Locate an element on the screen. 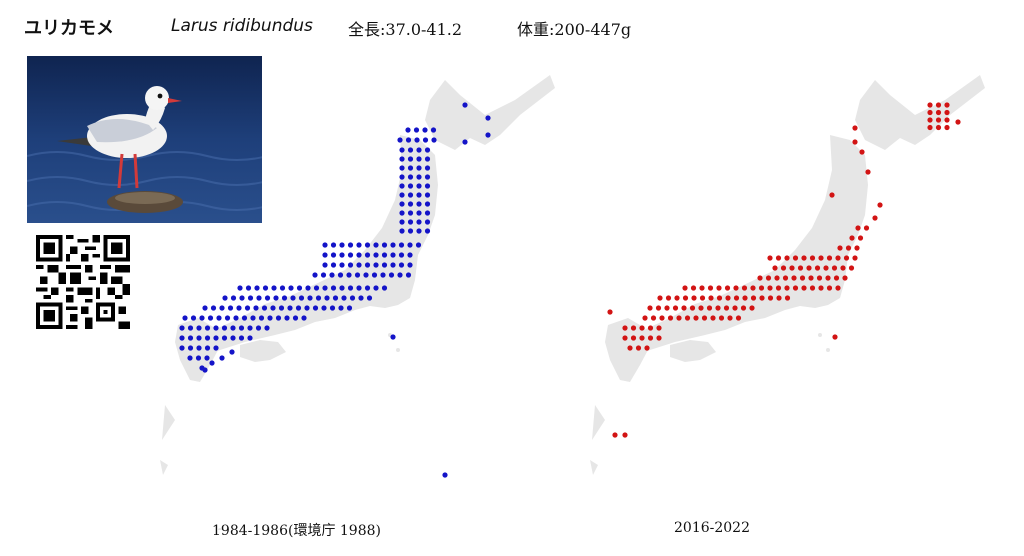  japanese-name: ユリカモメ is located at coordinates (69, 27).